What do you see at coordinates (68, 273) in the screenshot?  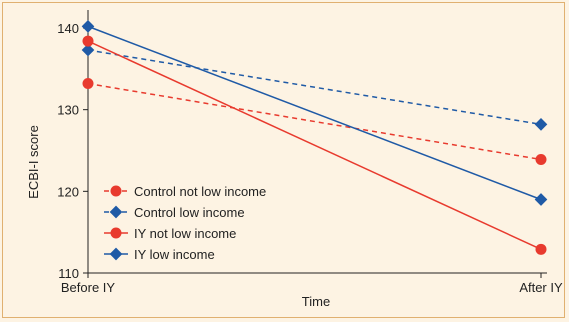 I see `y-tick-label: 110` at bounding box center [68, 273].